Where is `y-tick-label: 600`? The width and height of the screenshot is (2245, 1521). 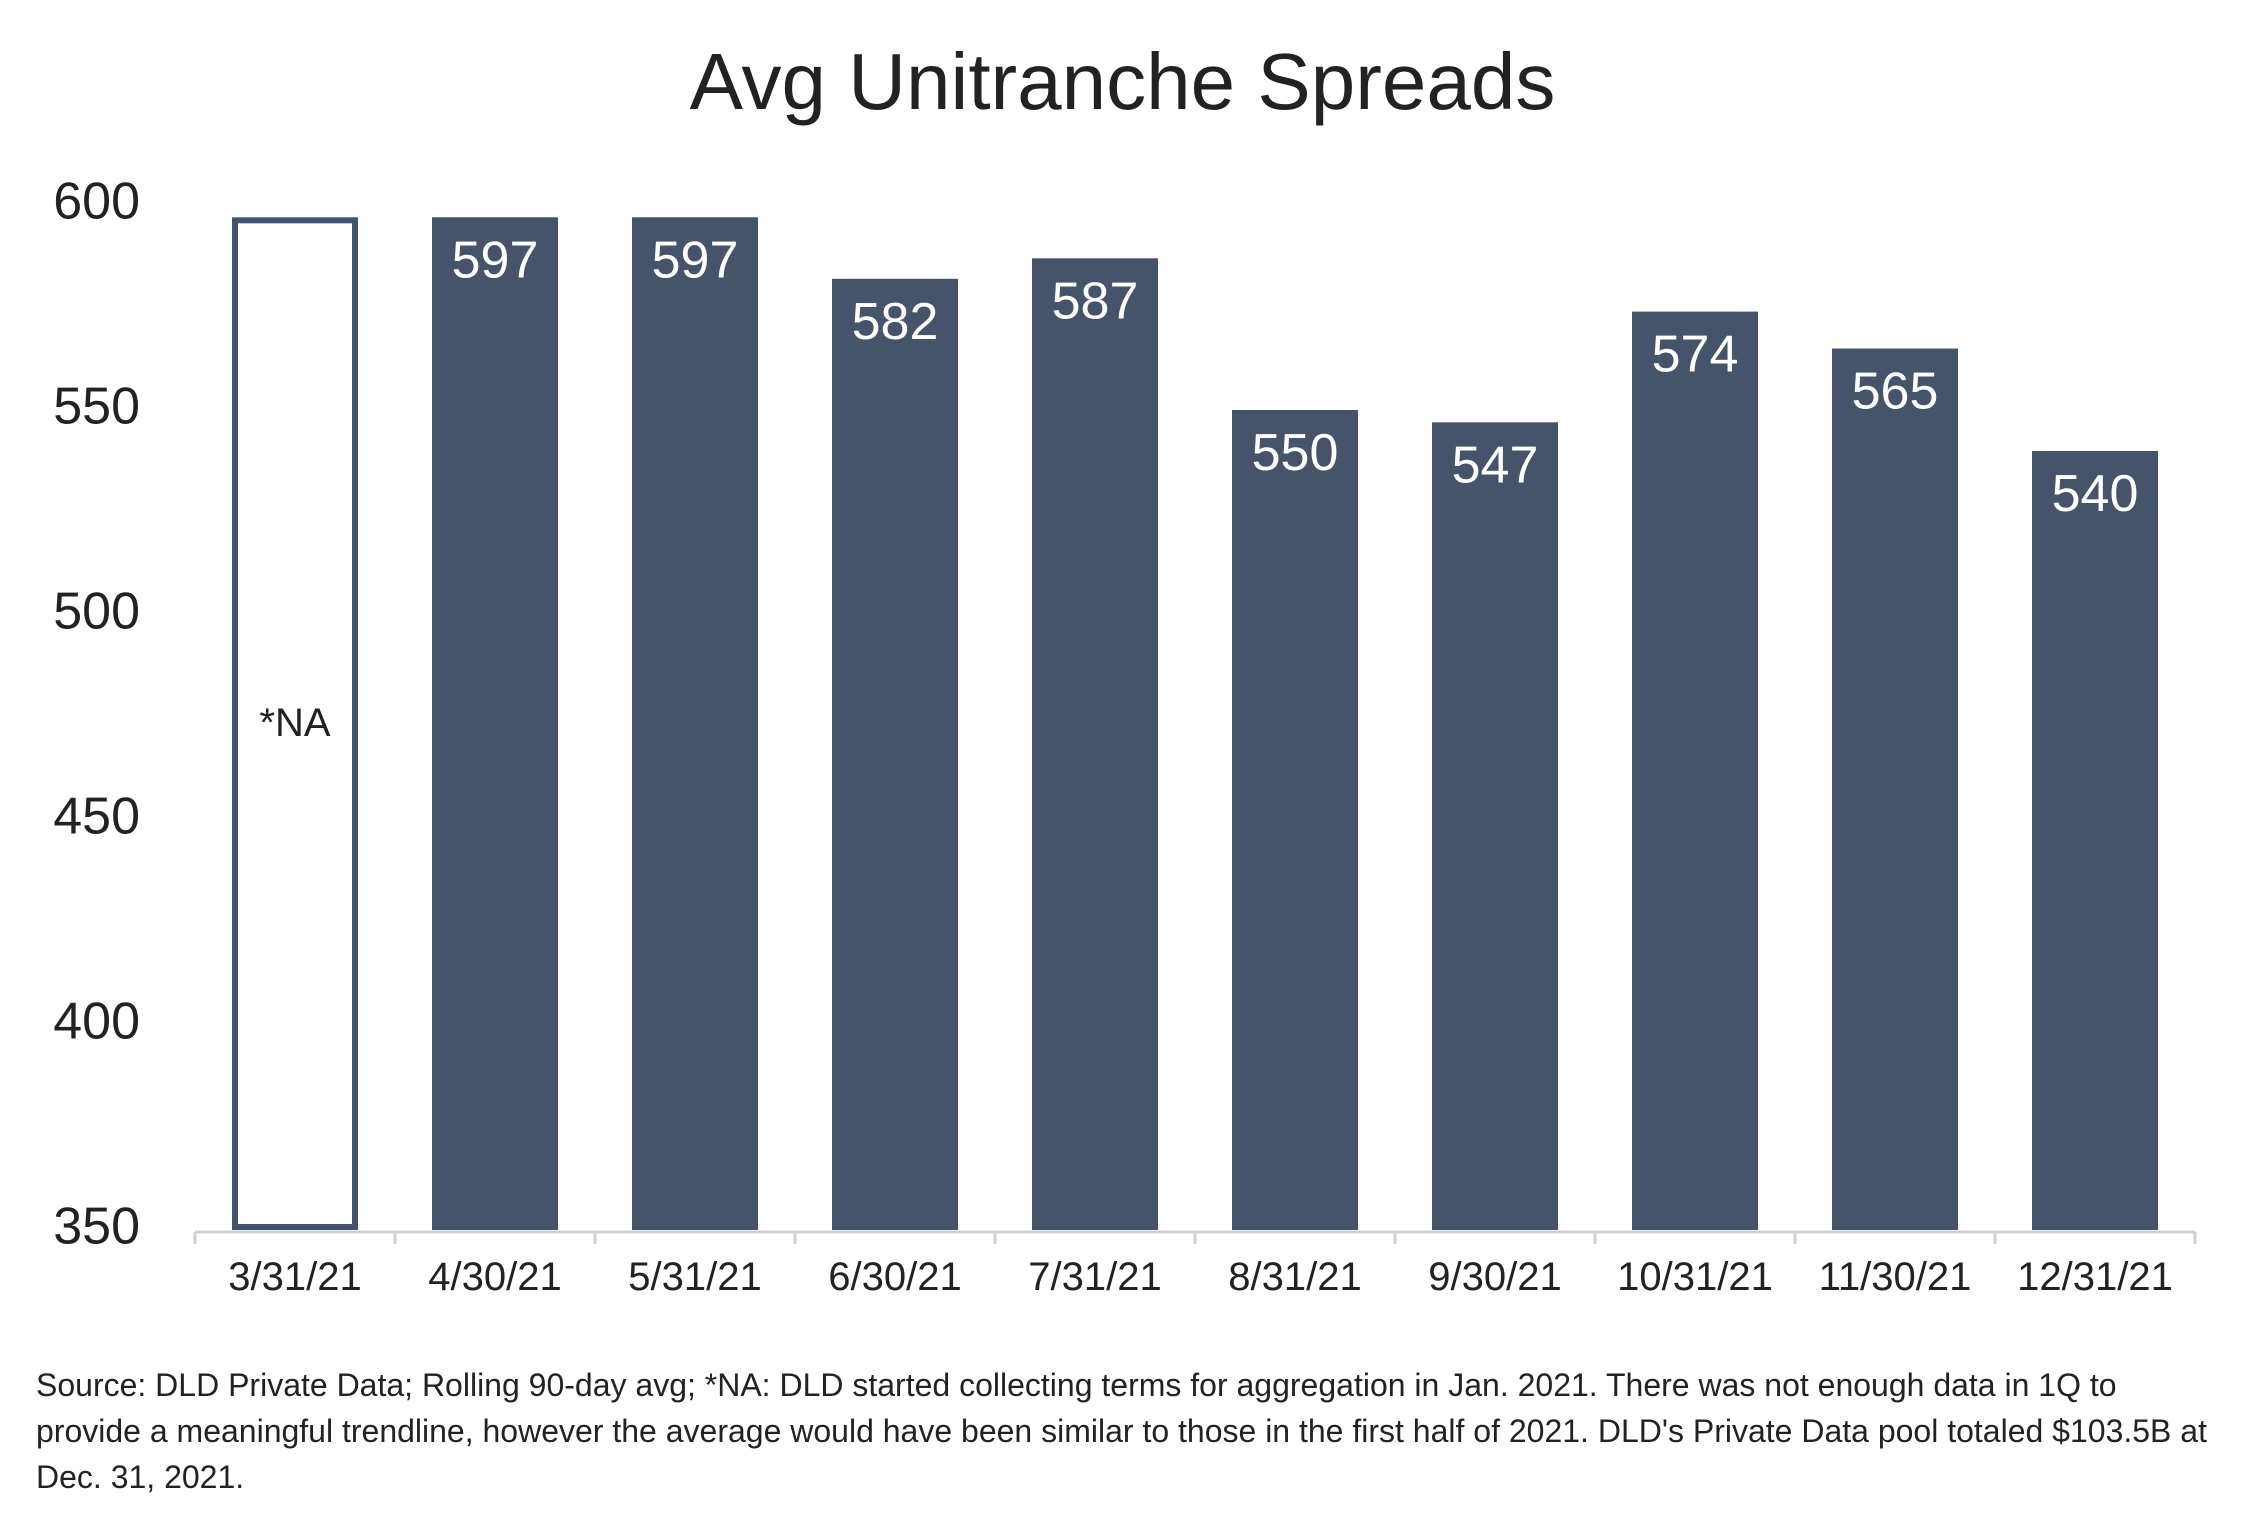
y-tick-label: 600 is located at coordinates (96, 202).